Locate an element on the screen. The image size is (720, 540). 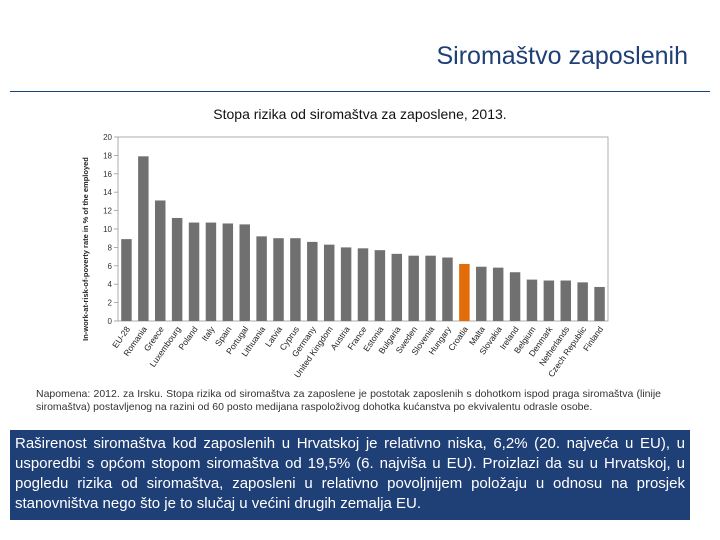
y-tick-label: 6 is located at coordinates (110, 266).